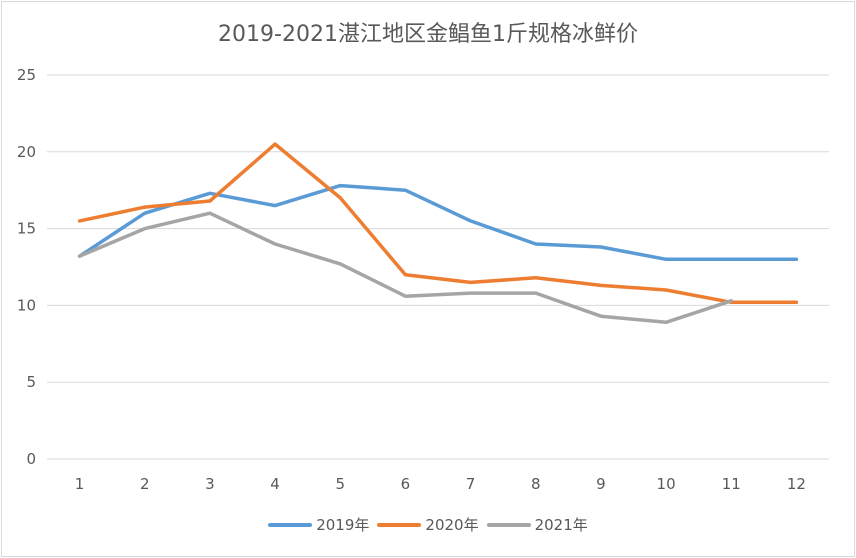 This screenshot has width=856, height=558. I want to click on x-tick-label: 4, so click(275, 484).